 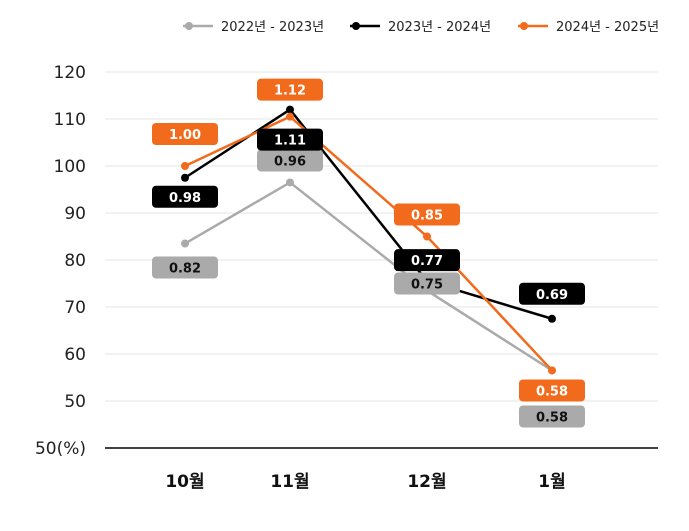 What do you see at coordinates (70, 167) in the screenshot?
I see `y-tick-label: 100` at bounding box center [70, 167].